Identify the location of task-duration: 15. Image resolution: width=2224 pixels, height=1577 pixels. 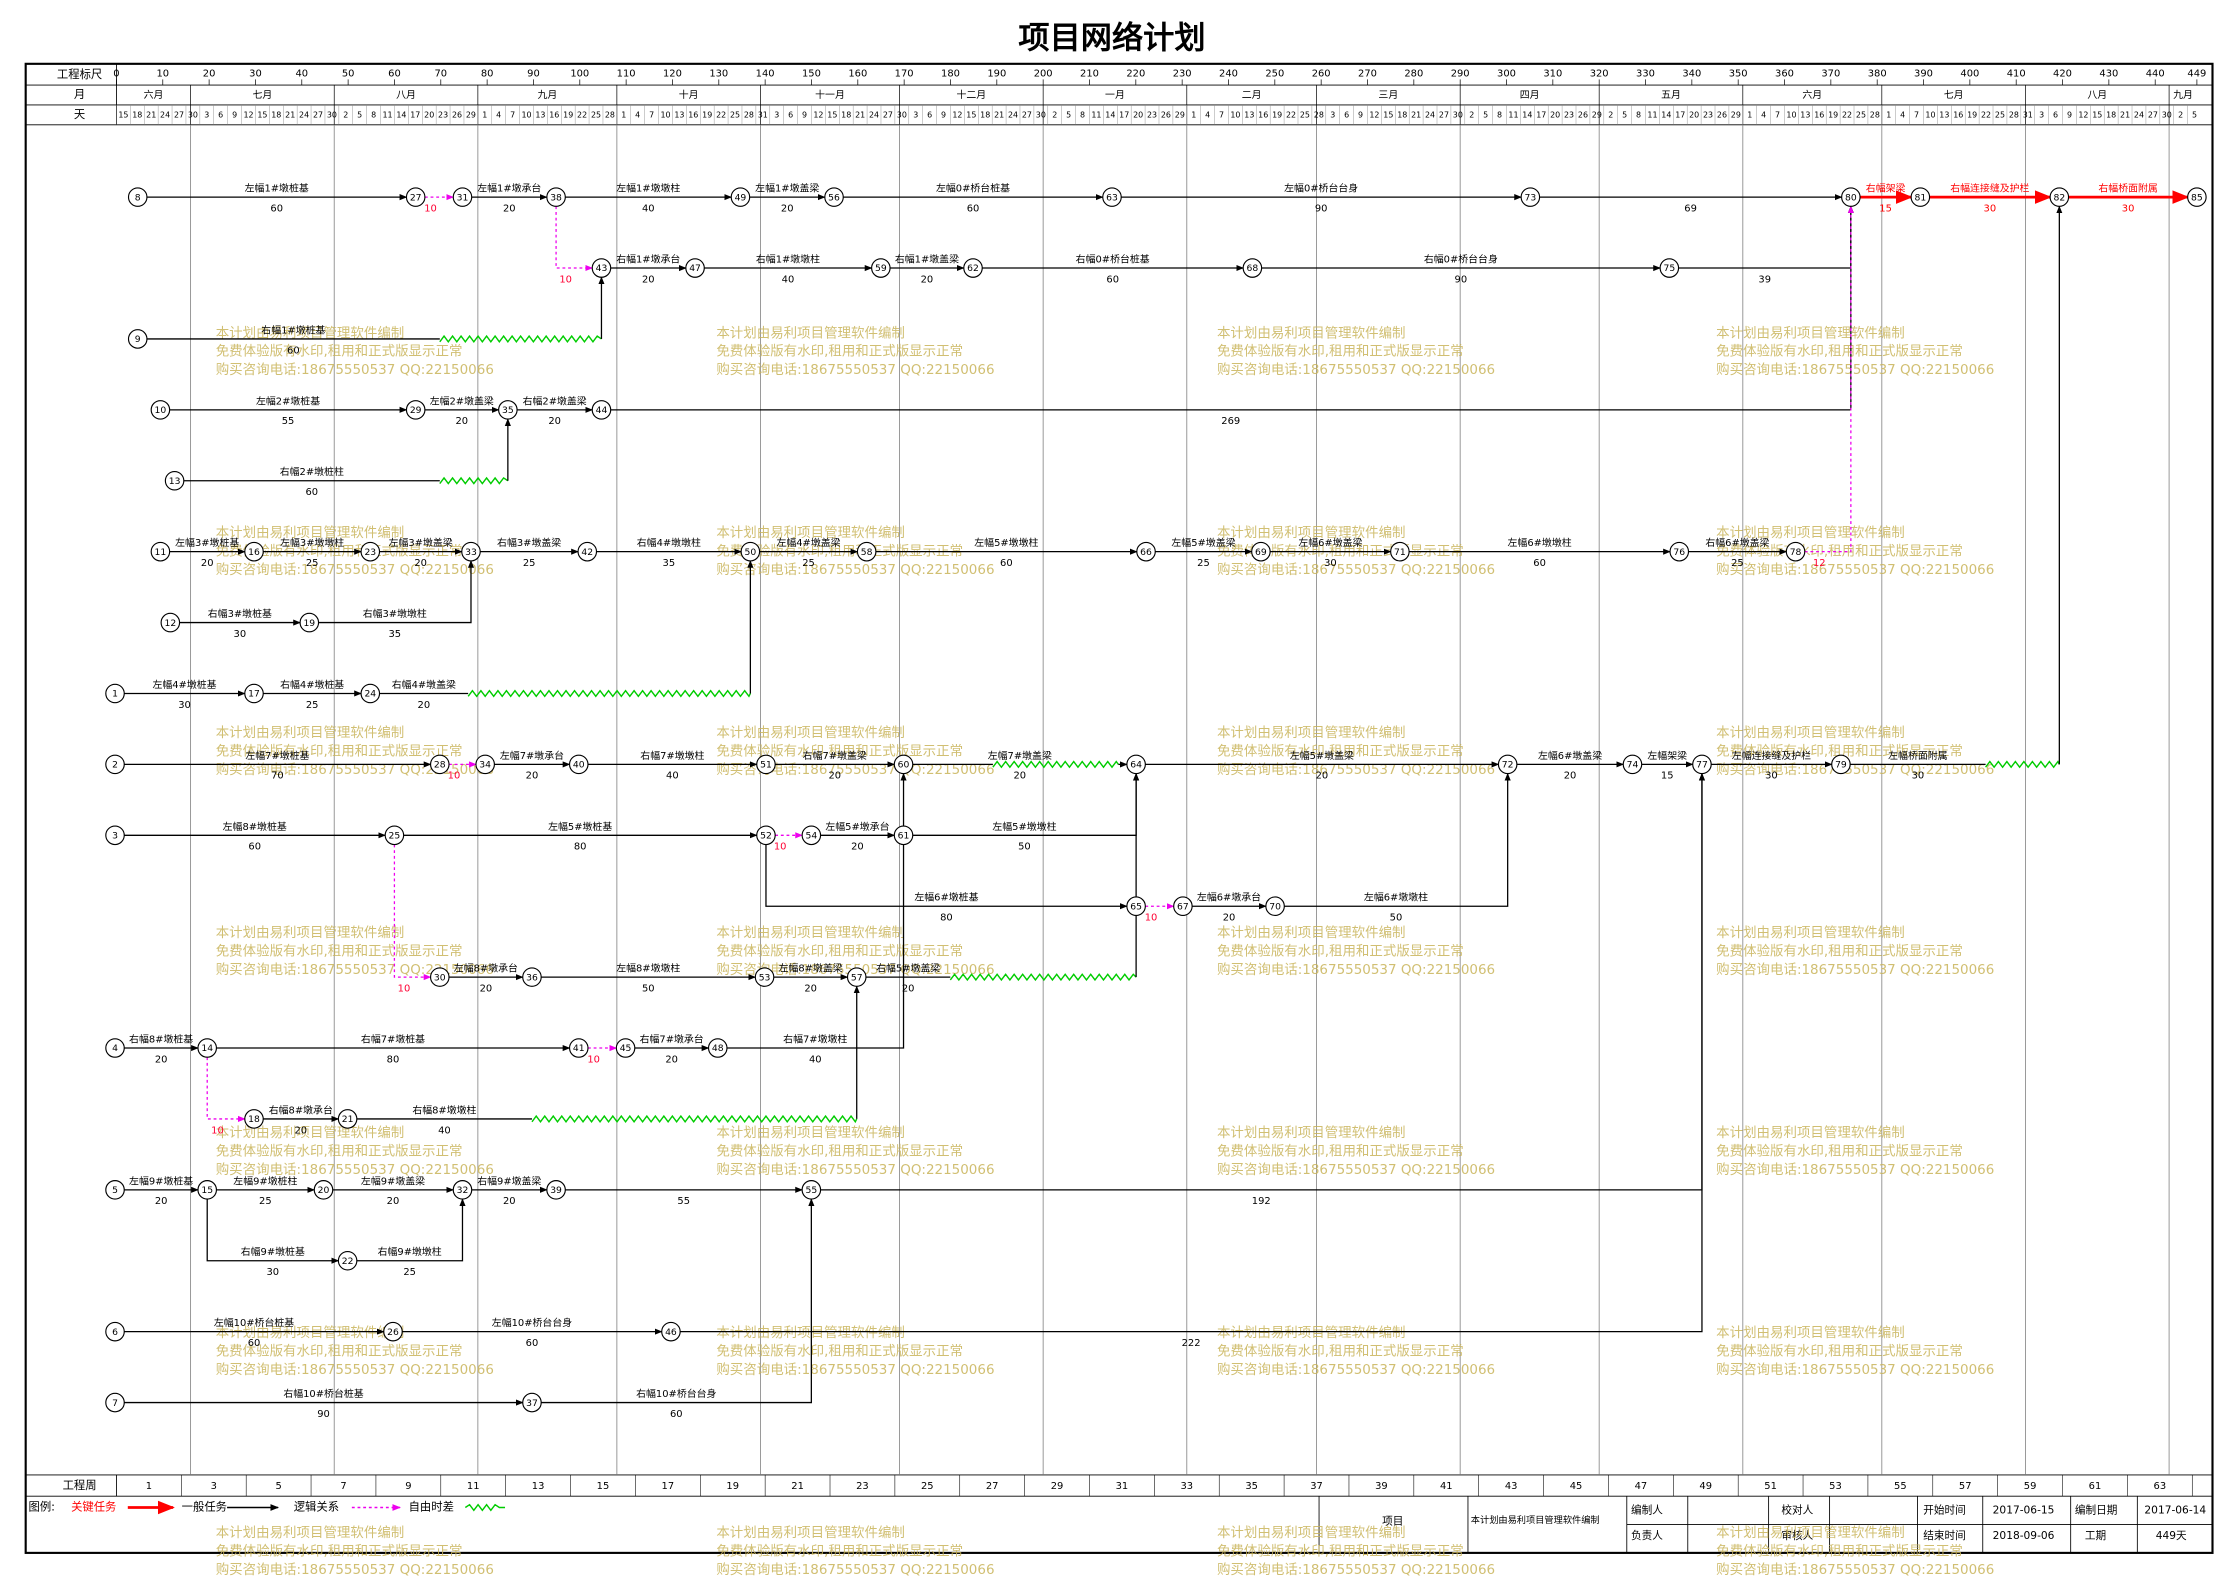
(1885, 208).